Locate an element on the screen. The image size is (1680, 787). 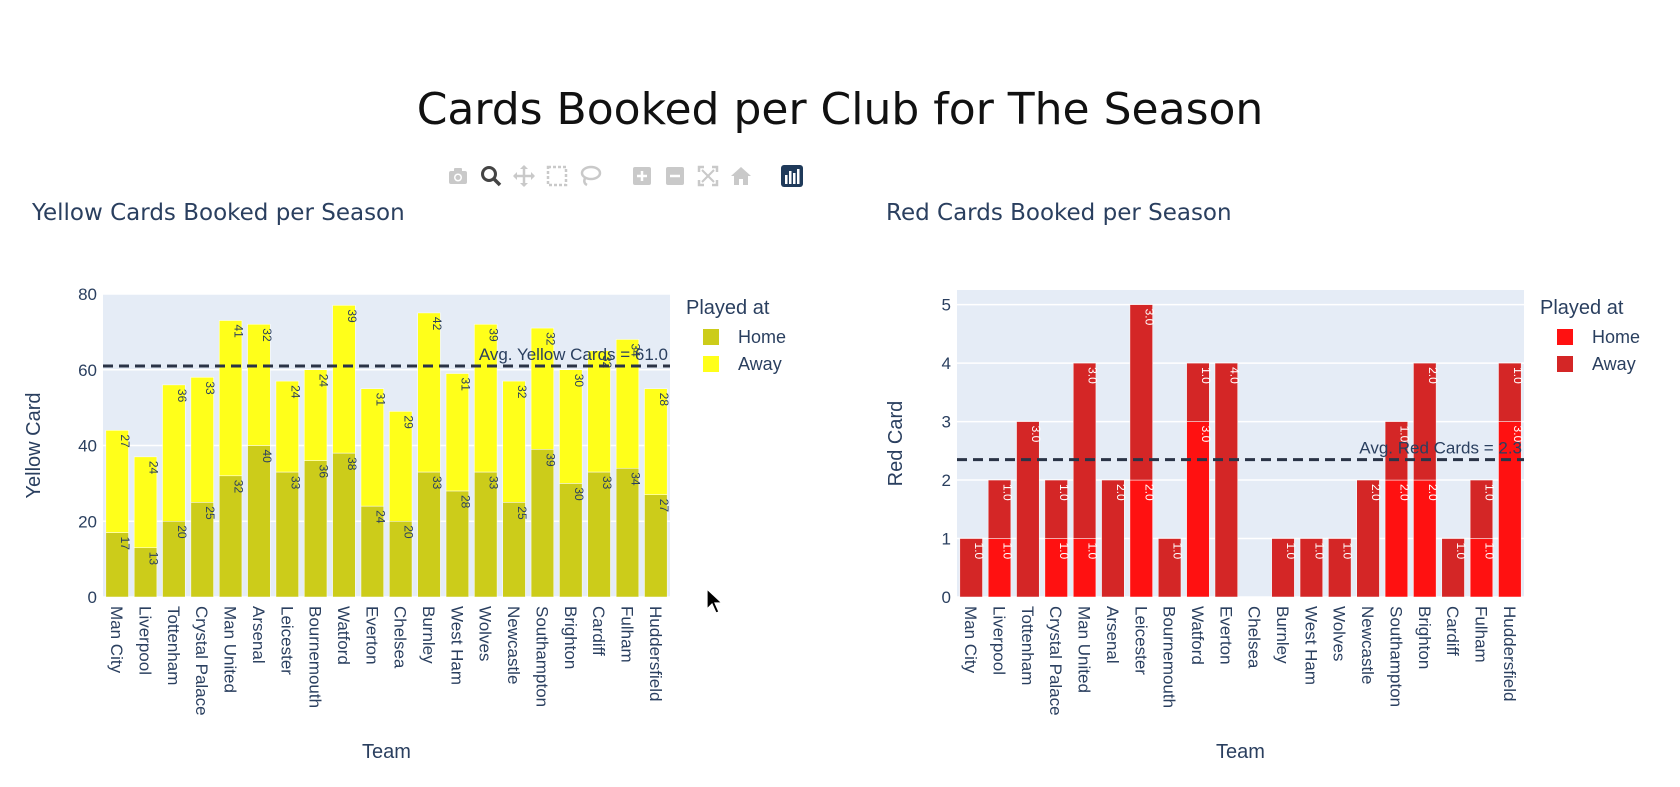
zoom-out-icon is located at coordinates (675, 176).